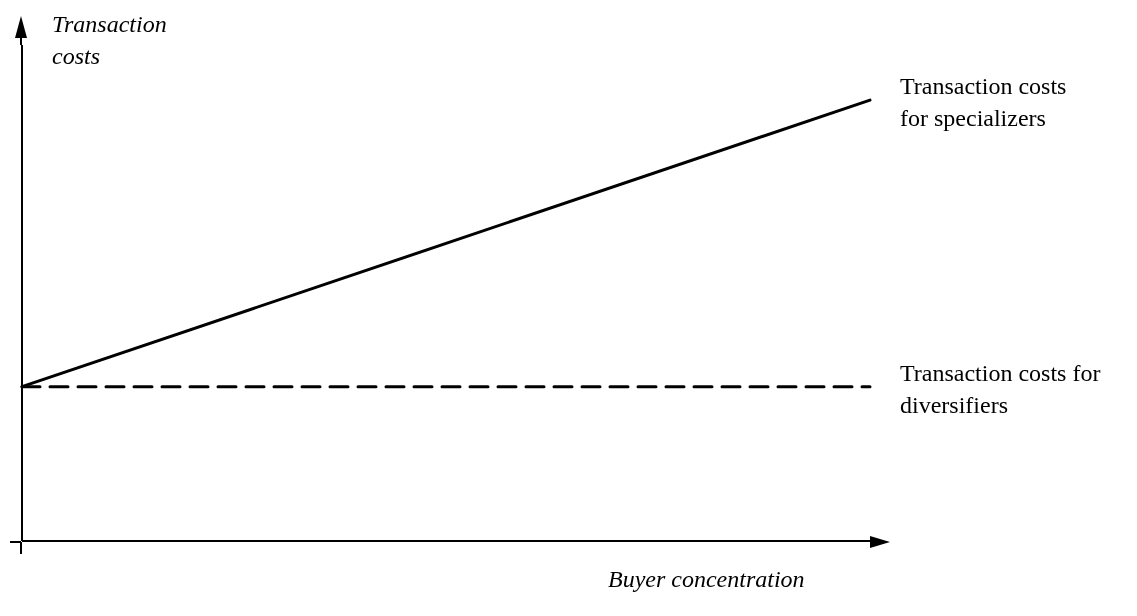 The height and width of the screenshot is (616, 1137). What do you see at coordinates (706, 579) in the screenshot?
I see `x-axis-title: Buyer concentration` at bounding box center [706, 579].